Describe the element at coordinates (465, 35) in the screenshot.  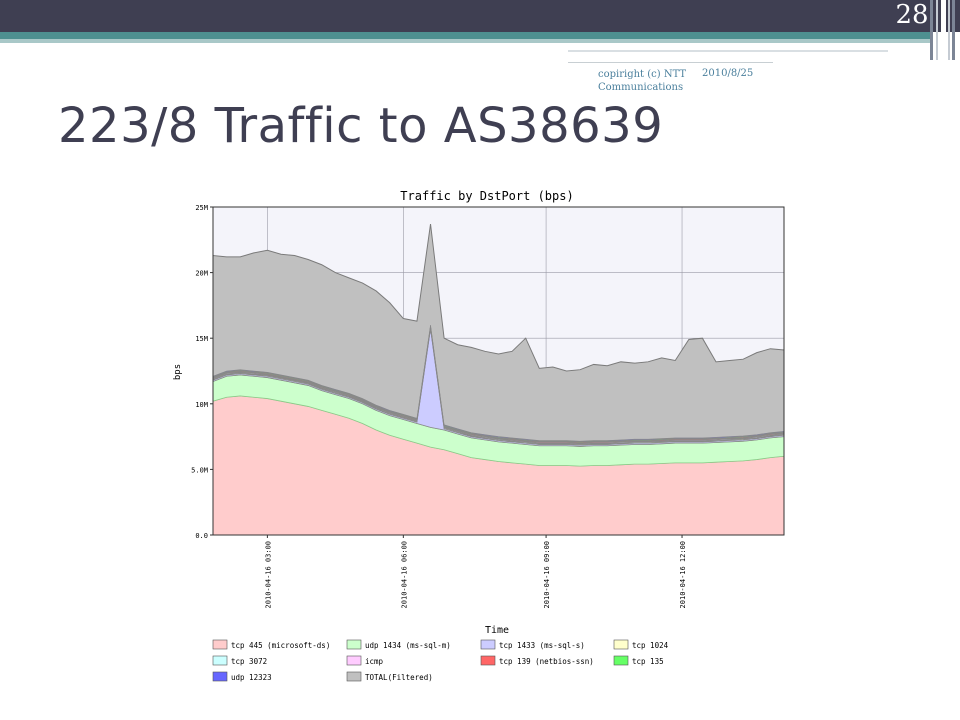
I see `header-accent-line` at that location.